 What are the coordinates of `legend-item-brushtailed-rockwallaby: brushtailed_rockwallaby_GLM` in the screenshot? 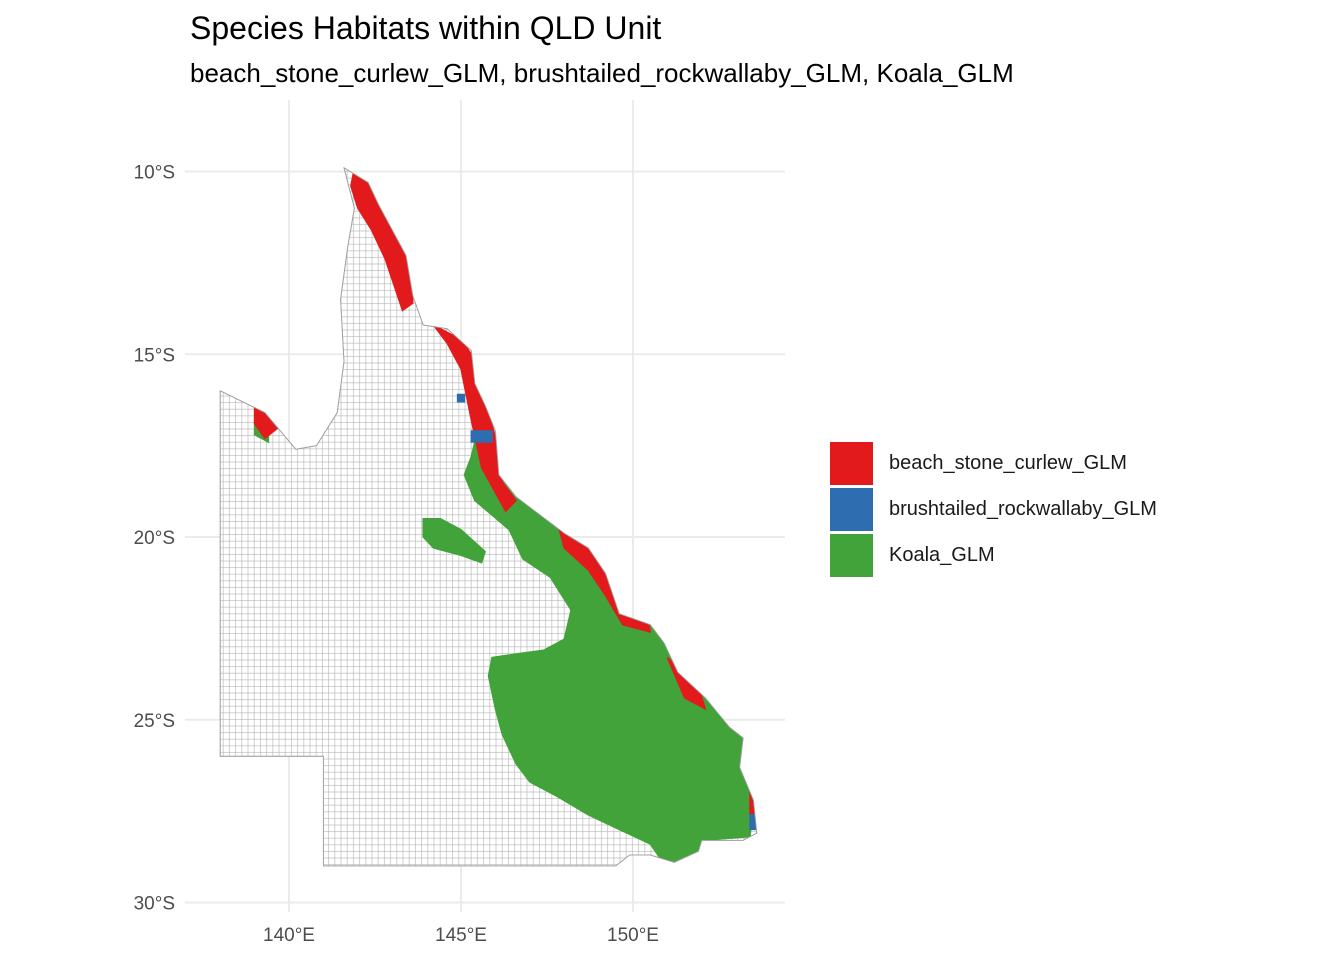 It's located at (993, 509).